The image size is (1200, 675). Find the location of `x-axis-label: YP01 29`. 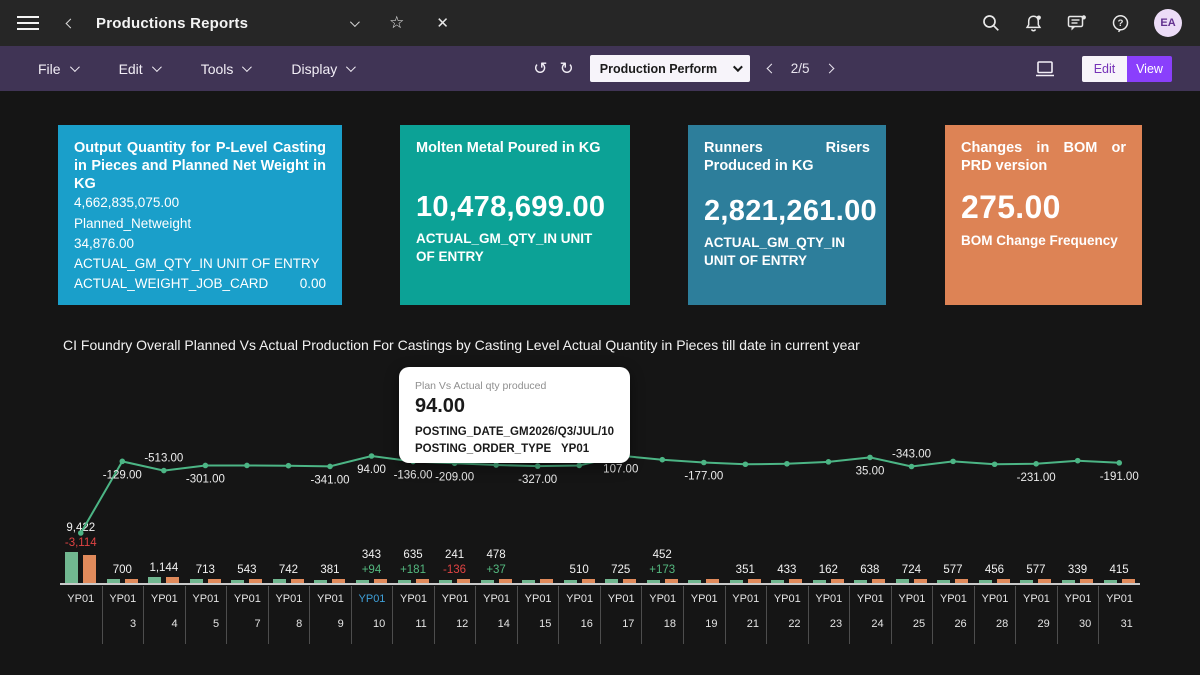

x-axis-label: YP01 29 is located at coordinates (1036, 615).